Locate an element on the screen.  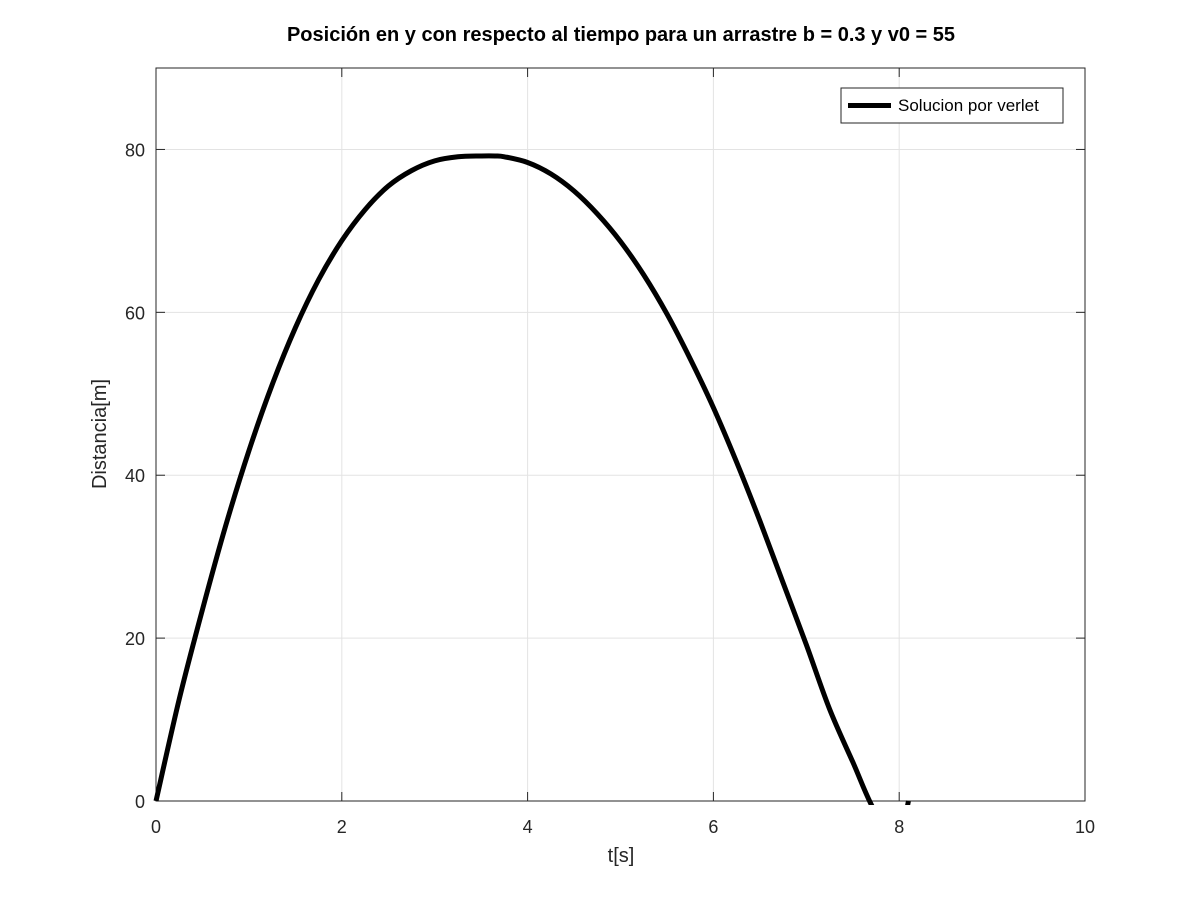
y-tick-label: 0 is located at coordinates (140, 802).